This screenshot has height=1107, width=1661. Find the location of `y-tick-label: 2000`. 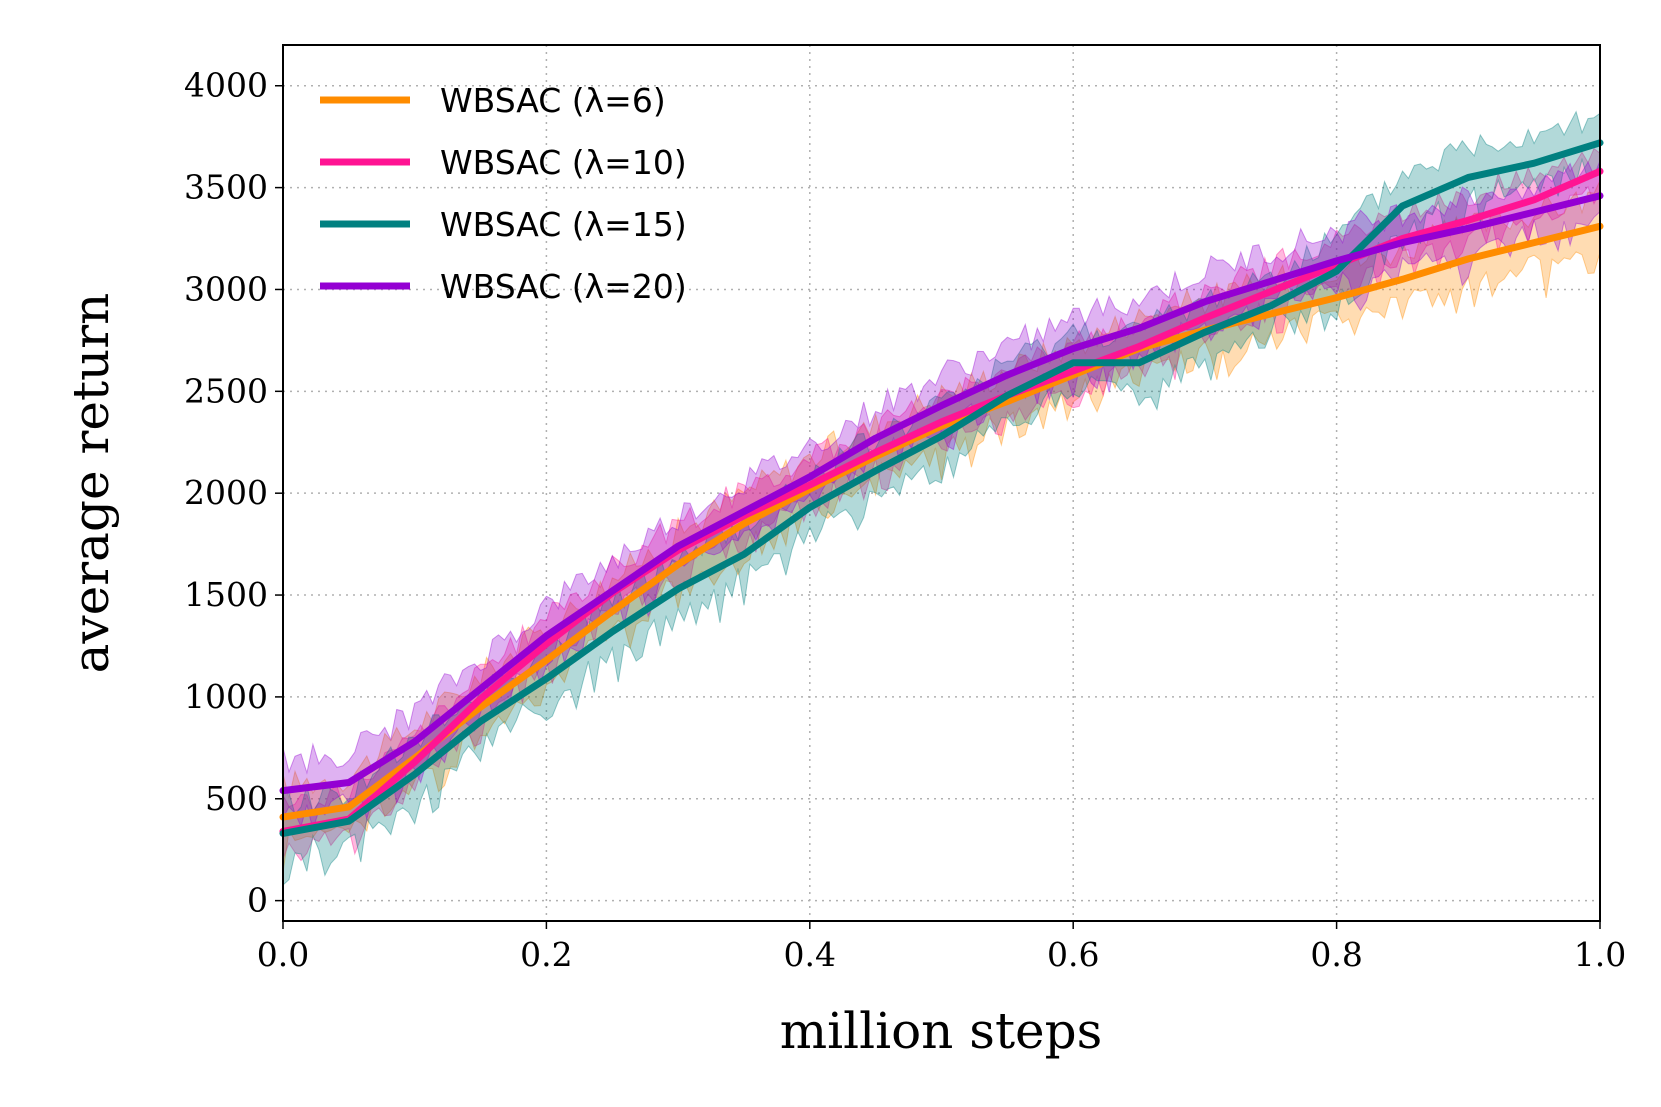

y-tick-label: 2000 is located at coordinates (226, 492).